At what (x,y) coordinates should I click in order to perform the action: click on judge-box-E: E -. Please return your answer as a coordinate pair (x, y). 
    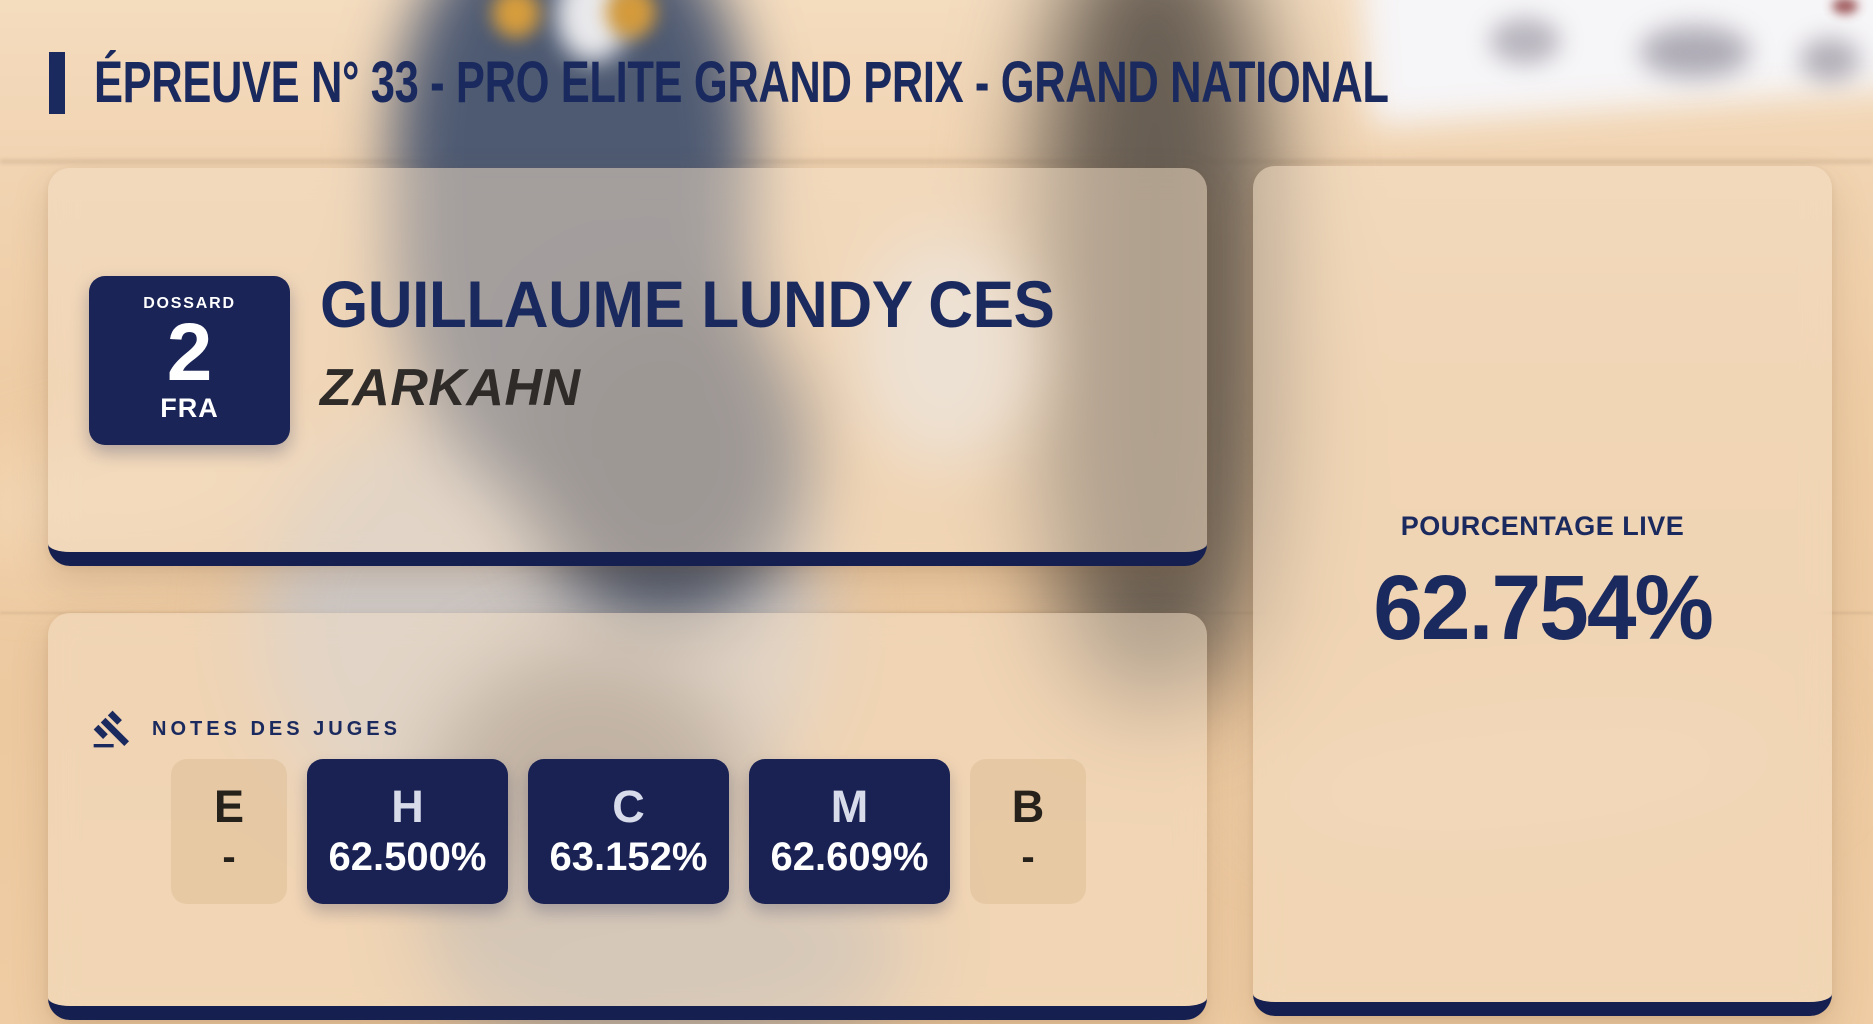
    Looking at the image, I should click on (229, 831).